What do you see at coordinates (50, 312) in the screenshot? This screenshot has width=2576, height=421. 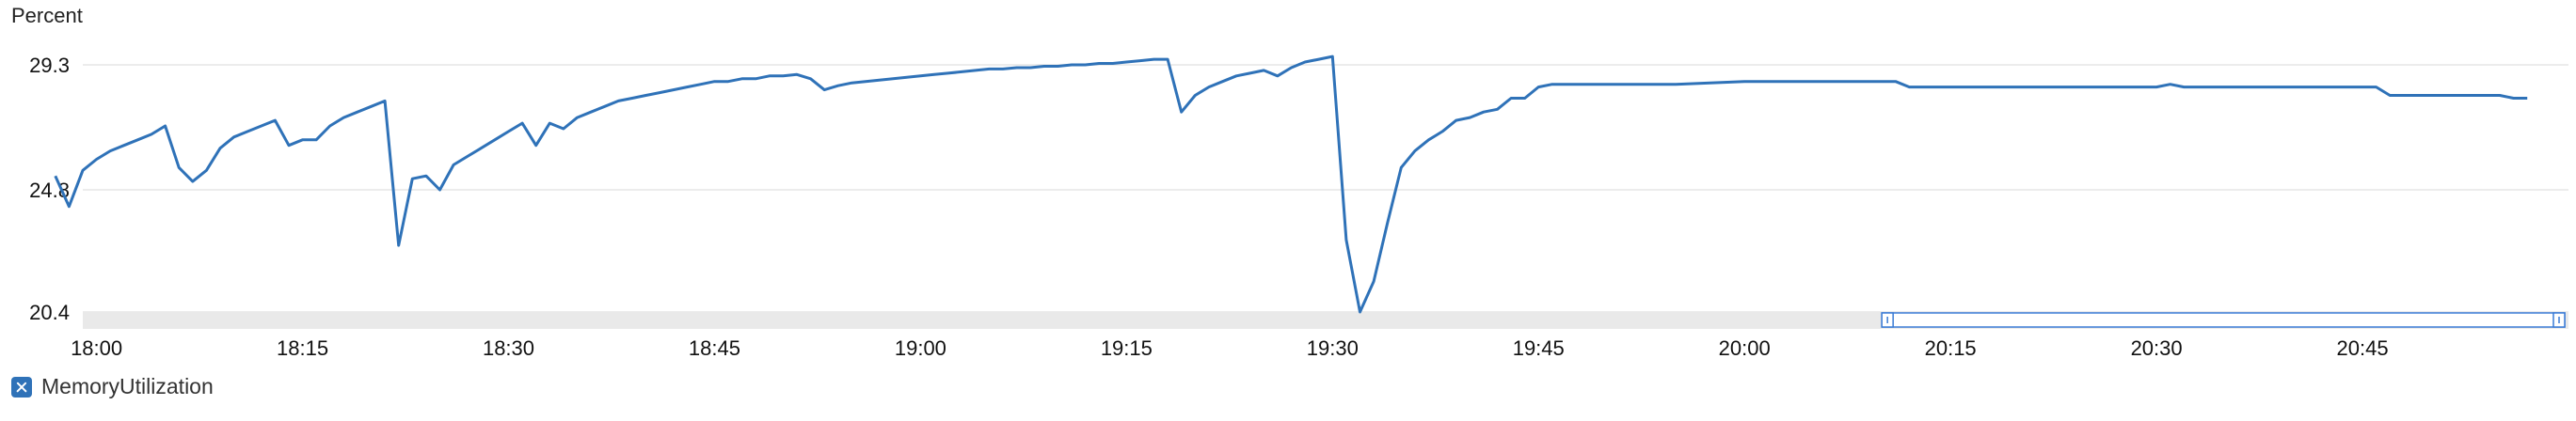 I see `y-tick-label: 20.4` at bounding box center [50, 312].